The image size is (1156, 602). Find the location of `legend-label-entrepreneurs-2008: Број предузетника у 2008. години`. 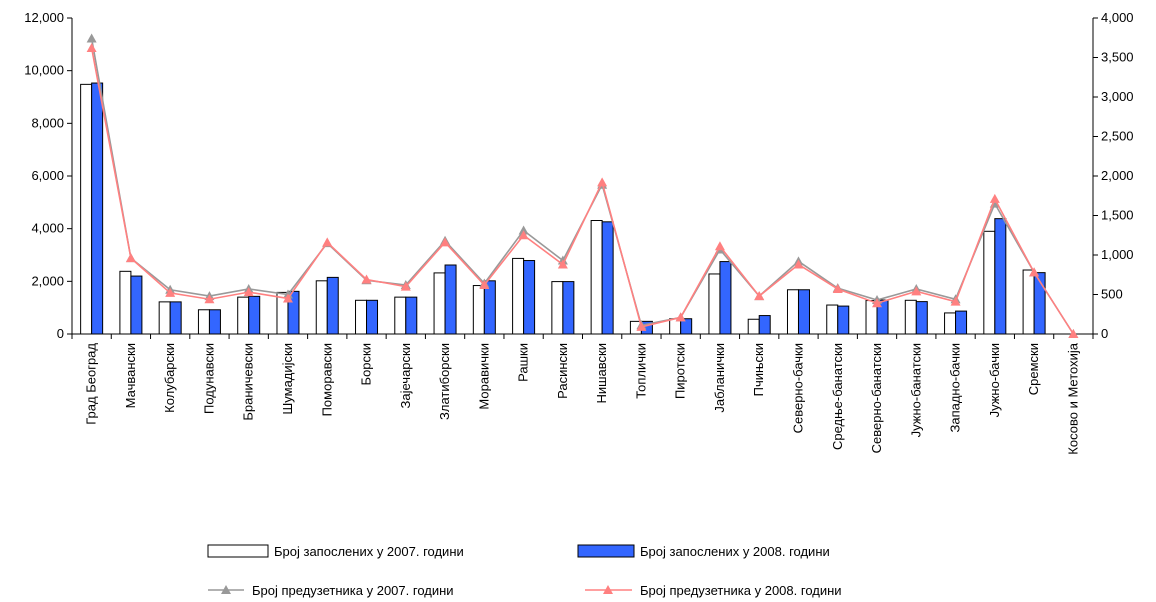

legend-label-entrepreneurs-2008: Број предузетника у 2008. години is located at coordinates (741, 590).